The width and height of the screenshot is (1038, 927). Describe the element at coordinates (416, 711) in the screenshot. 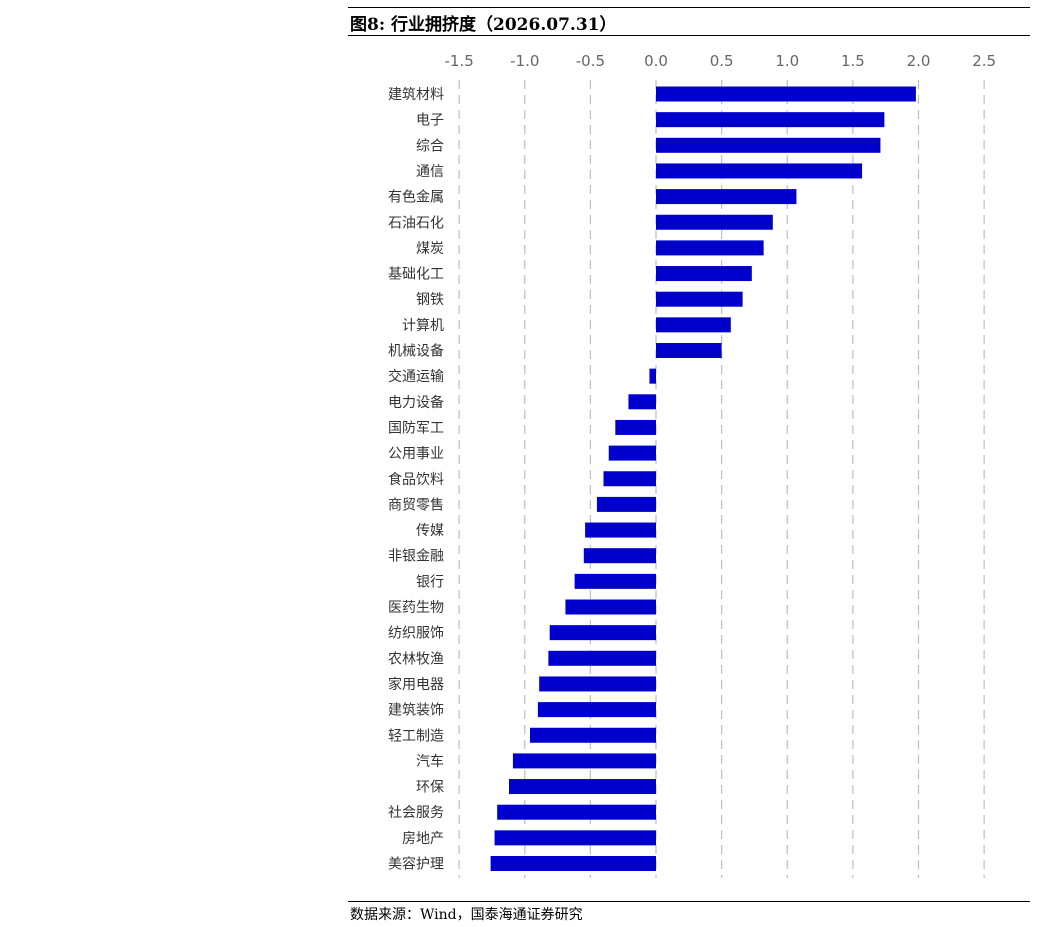

I see `category-label: 建筑装饰` at that location.